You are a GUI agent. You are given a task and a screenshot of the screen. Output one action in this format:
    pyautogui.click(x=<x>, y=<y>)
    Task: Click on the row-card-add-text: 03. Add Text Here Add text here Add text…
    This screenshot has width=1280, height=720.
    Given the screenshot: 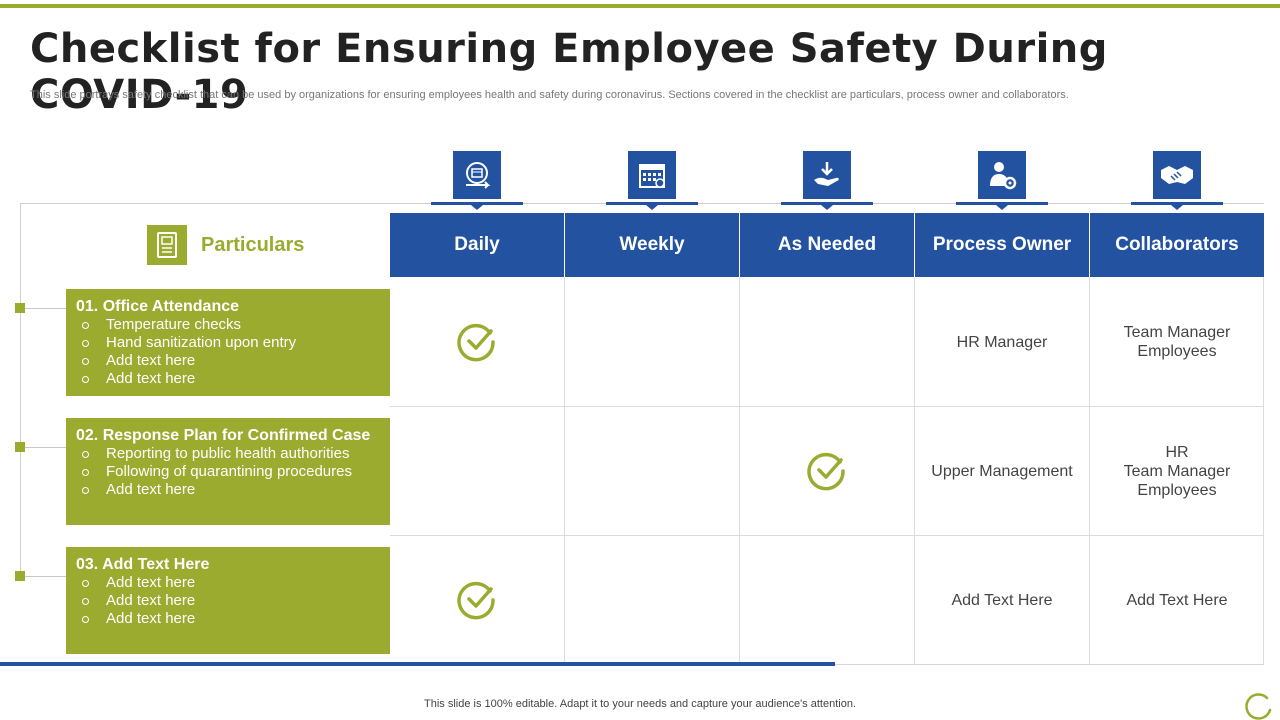 What is the action you would take?
    pyautogui.click(x=228, y=600)
    